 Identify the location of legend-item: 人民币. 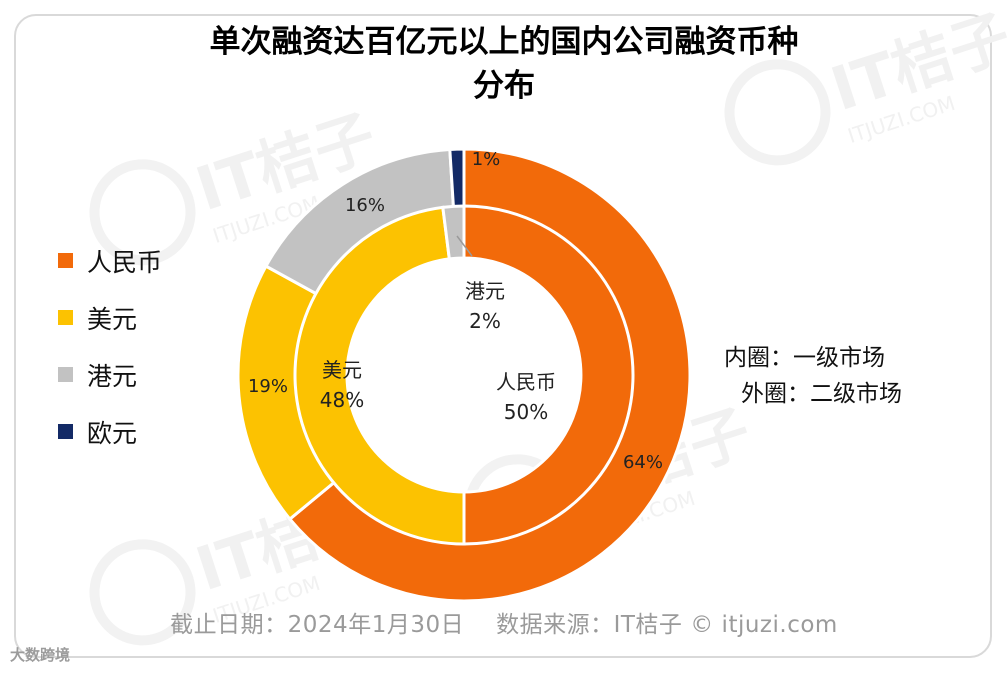
(110, 260).